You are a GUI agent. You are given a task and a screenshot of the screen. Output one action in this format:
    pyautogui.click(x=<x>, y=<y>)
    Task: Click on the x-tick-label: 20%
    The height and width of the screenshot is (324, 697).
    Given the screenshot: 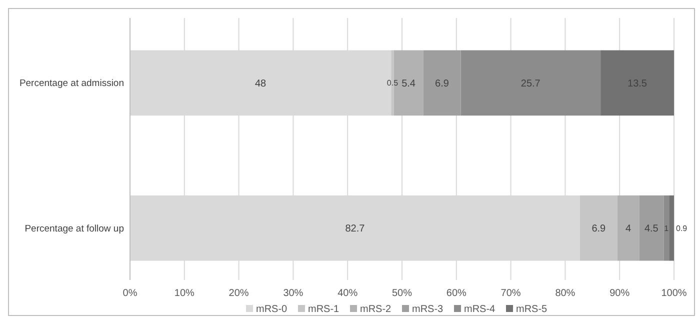 What is the action you would take?
    pyautogui.click(x=238, y=293)
    